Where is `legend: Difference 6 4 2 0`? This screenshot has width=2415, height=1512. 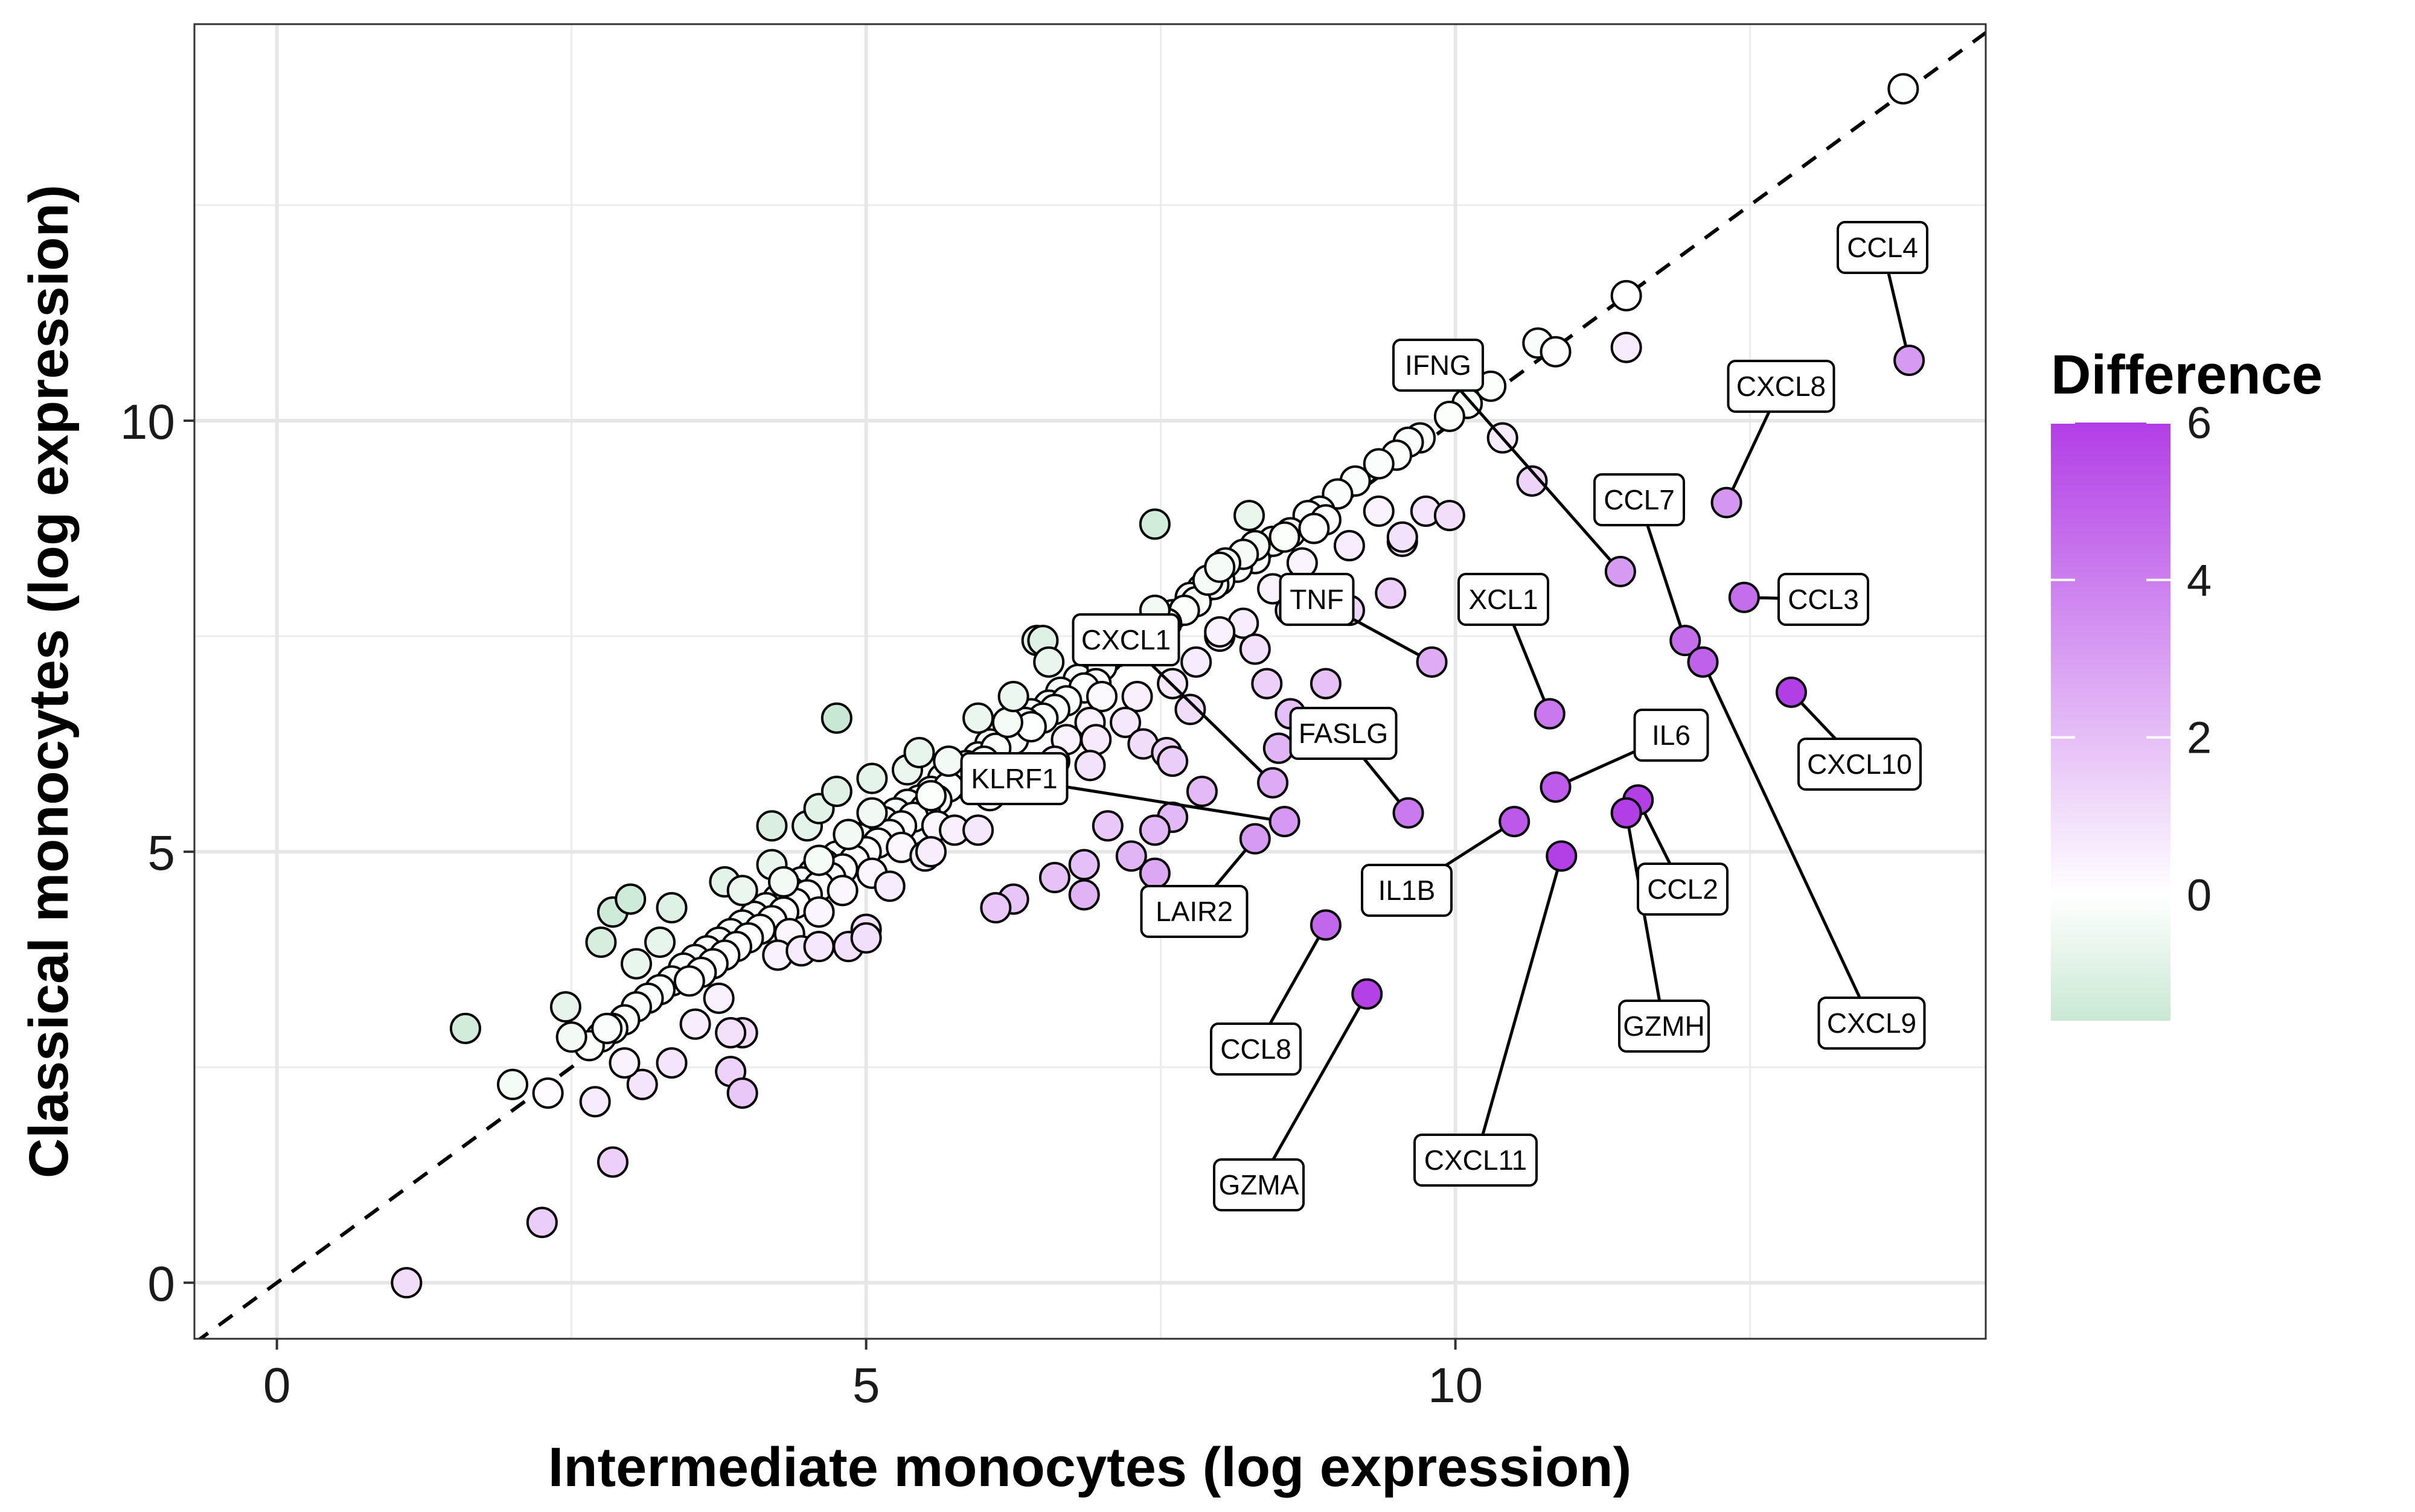
legend: Difference 6 4 2 0 is located at coordinates (2187, 682).